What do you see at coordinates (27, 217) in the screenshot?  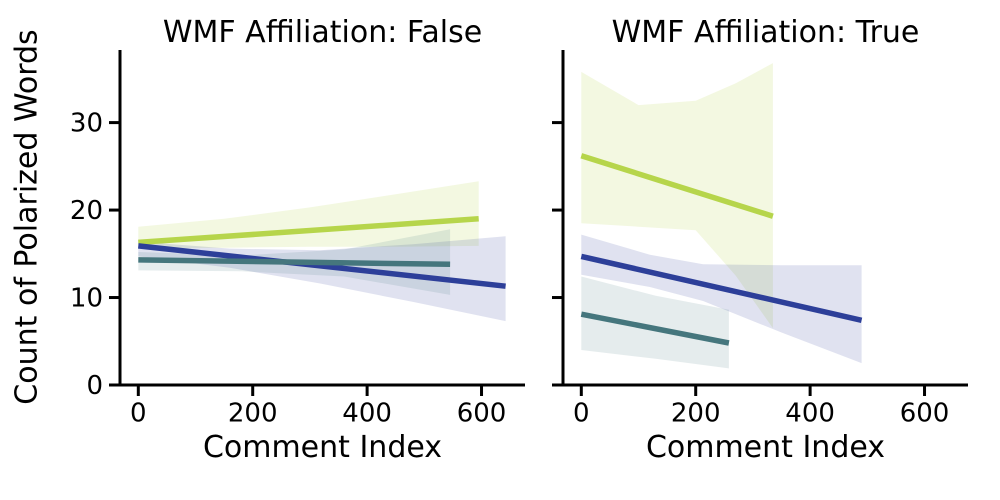 I see `yaxis-label: Count of Polarized Words` at bounding box center [27, 217].